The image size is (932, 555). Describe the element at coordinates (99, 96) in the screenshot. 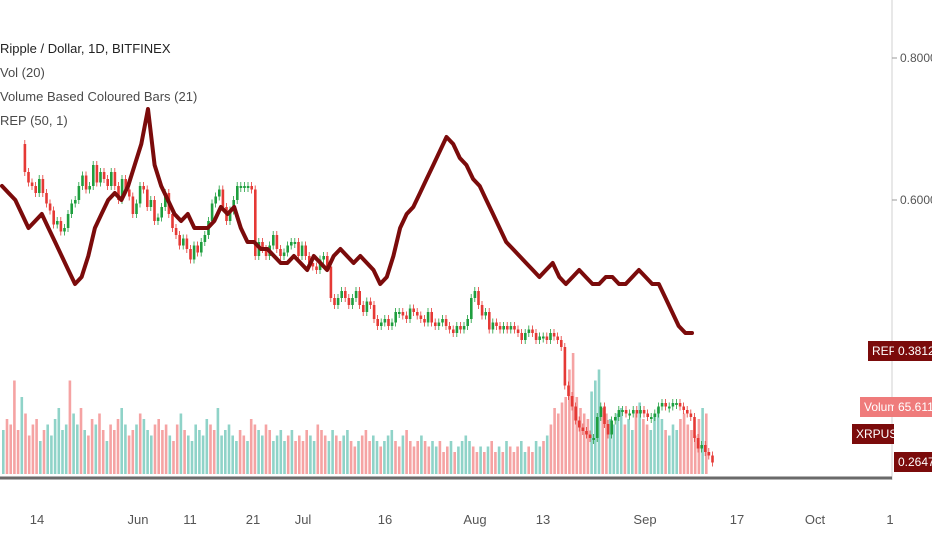

I see `legend-vbcb-indicator: Volume Based Coloured Bars (21)` at that location.